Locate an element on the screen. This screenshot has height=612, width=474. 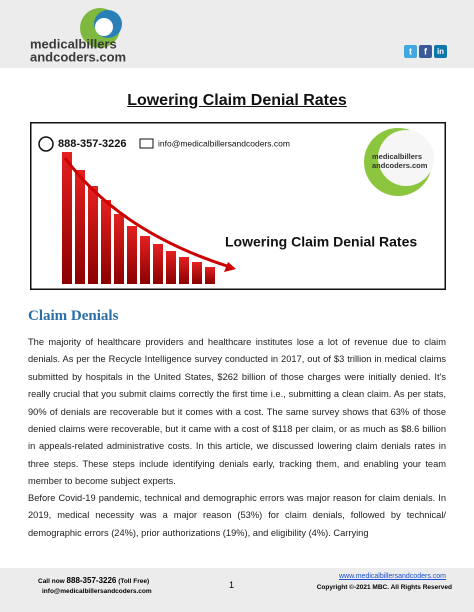
twitter-label: t is located at coordinates (410, 51).